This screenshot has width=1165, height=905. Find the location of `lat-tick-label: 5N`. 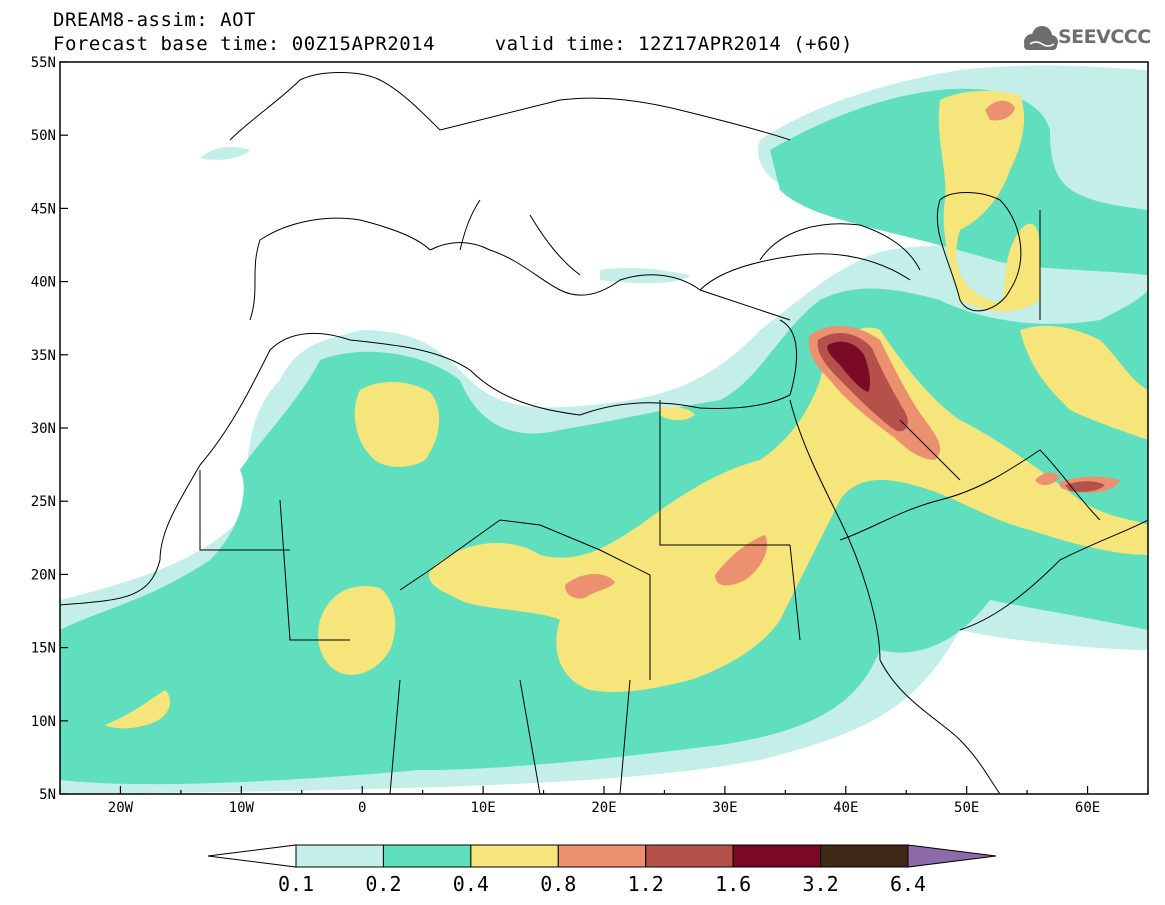

lat-tick-label: 5N is located at coordinates (47, 795).